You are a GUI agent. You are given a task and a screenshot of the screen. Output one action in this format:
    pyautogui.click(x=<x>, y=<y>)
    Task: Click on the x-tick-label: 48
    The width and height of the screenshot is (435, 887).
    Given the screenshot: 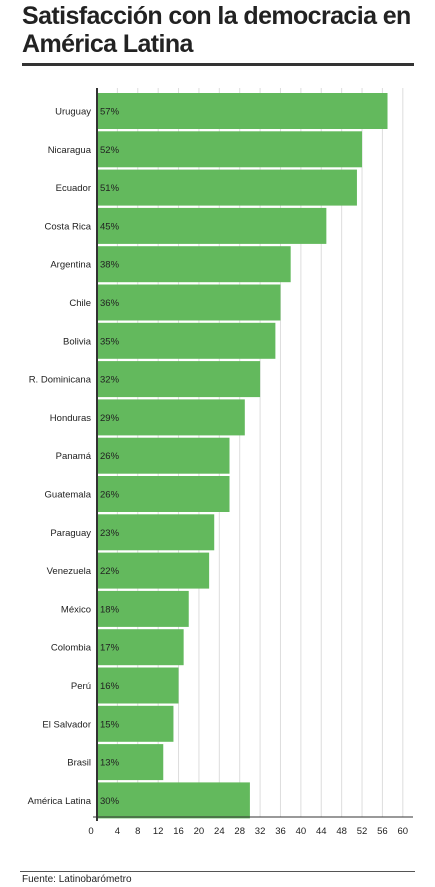 What is the action you would take?
    pyautogui.click(x=341, y=831)
    